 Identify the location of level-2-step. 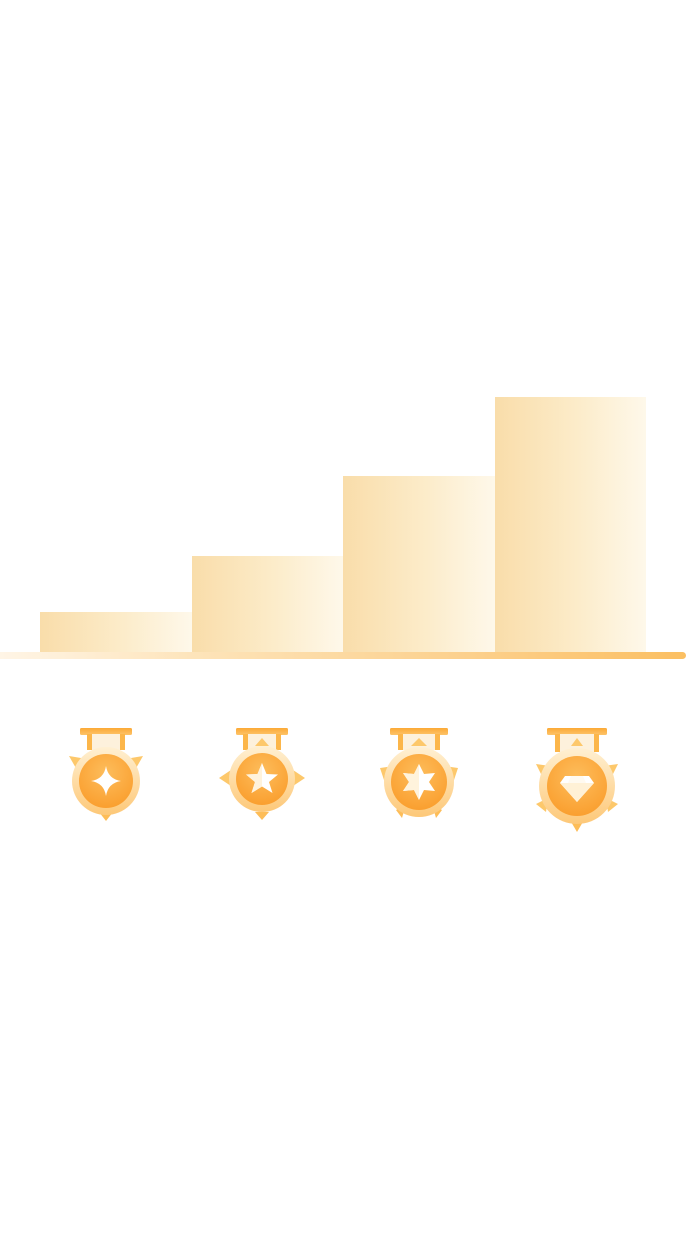
(267, 604).